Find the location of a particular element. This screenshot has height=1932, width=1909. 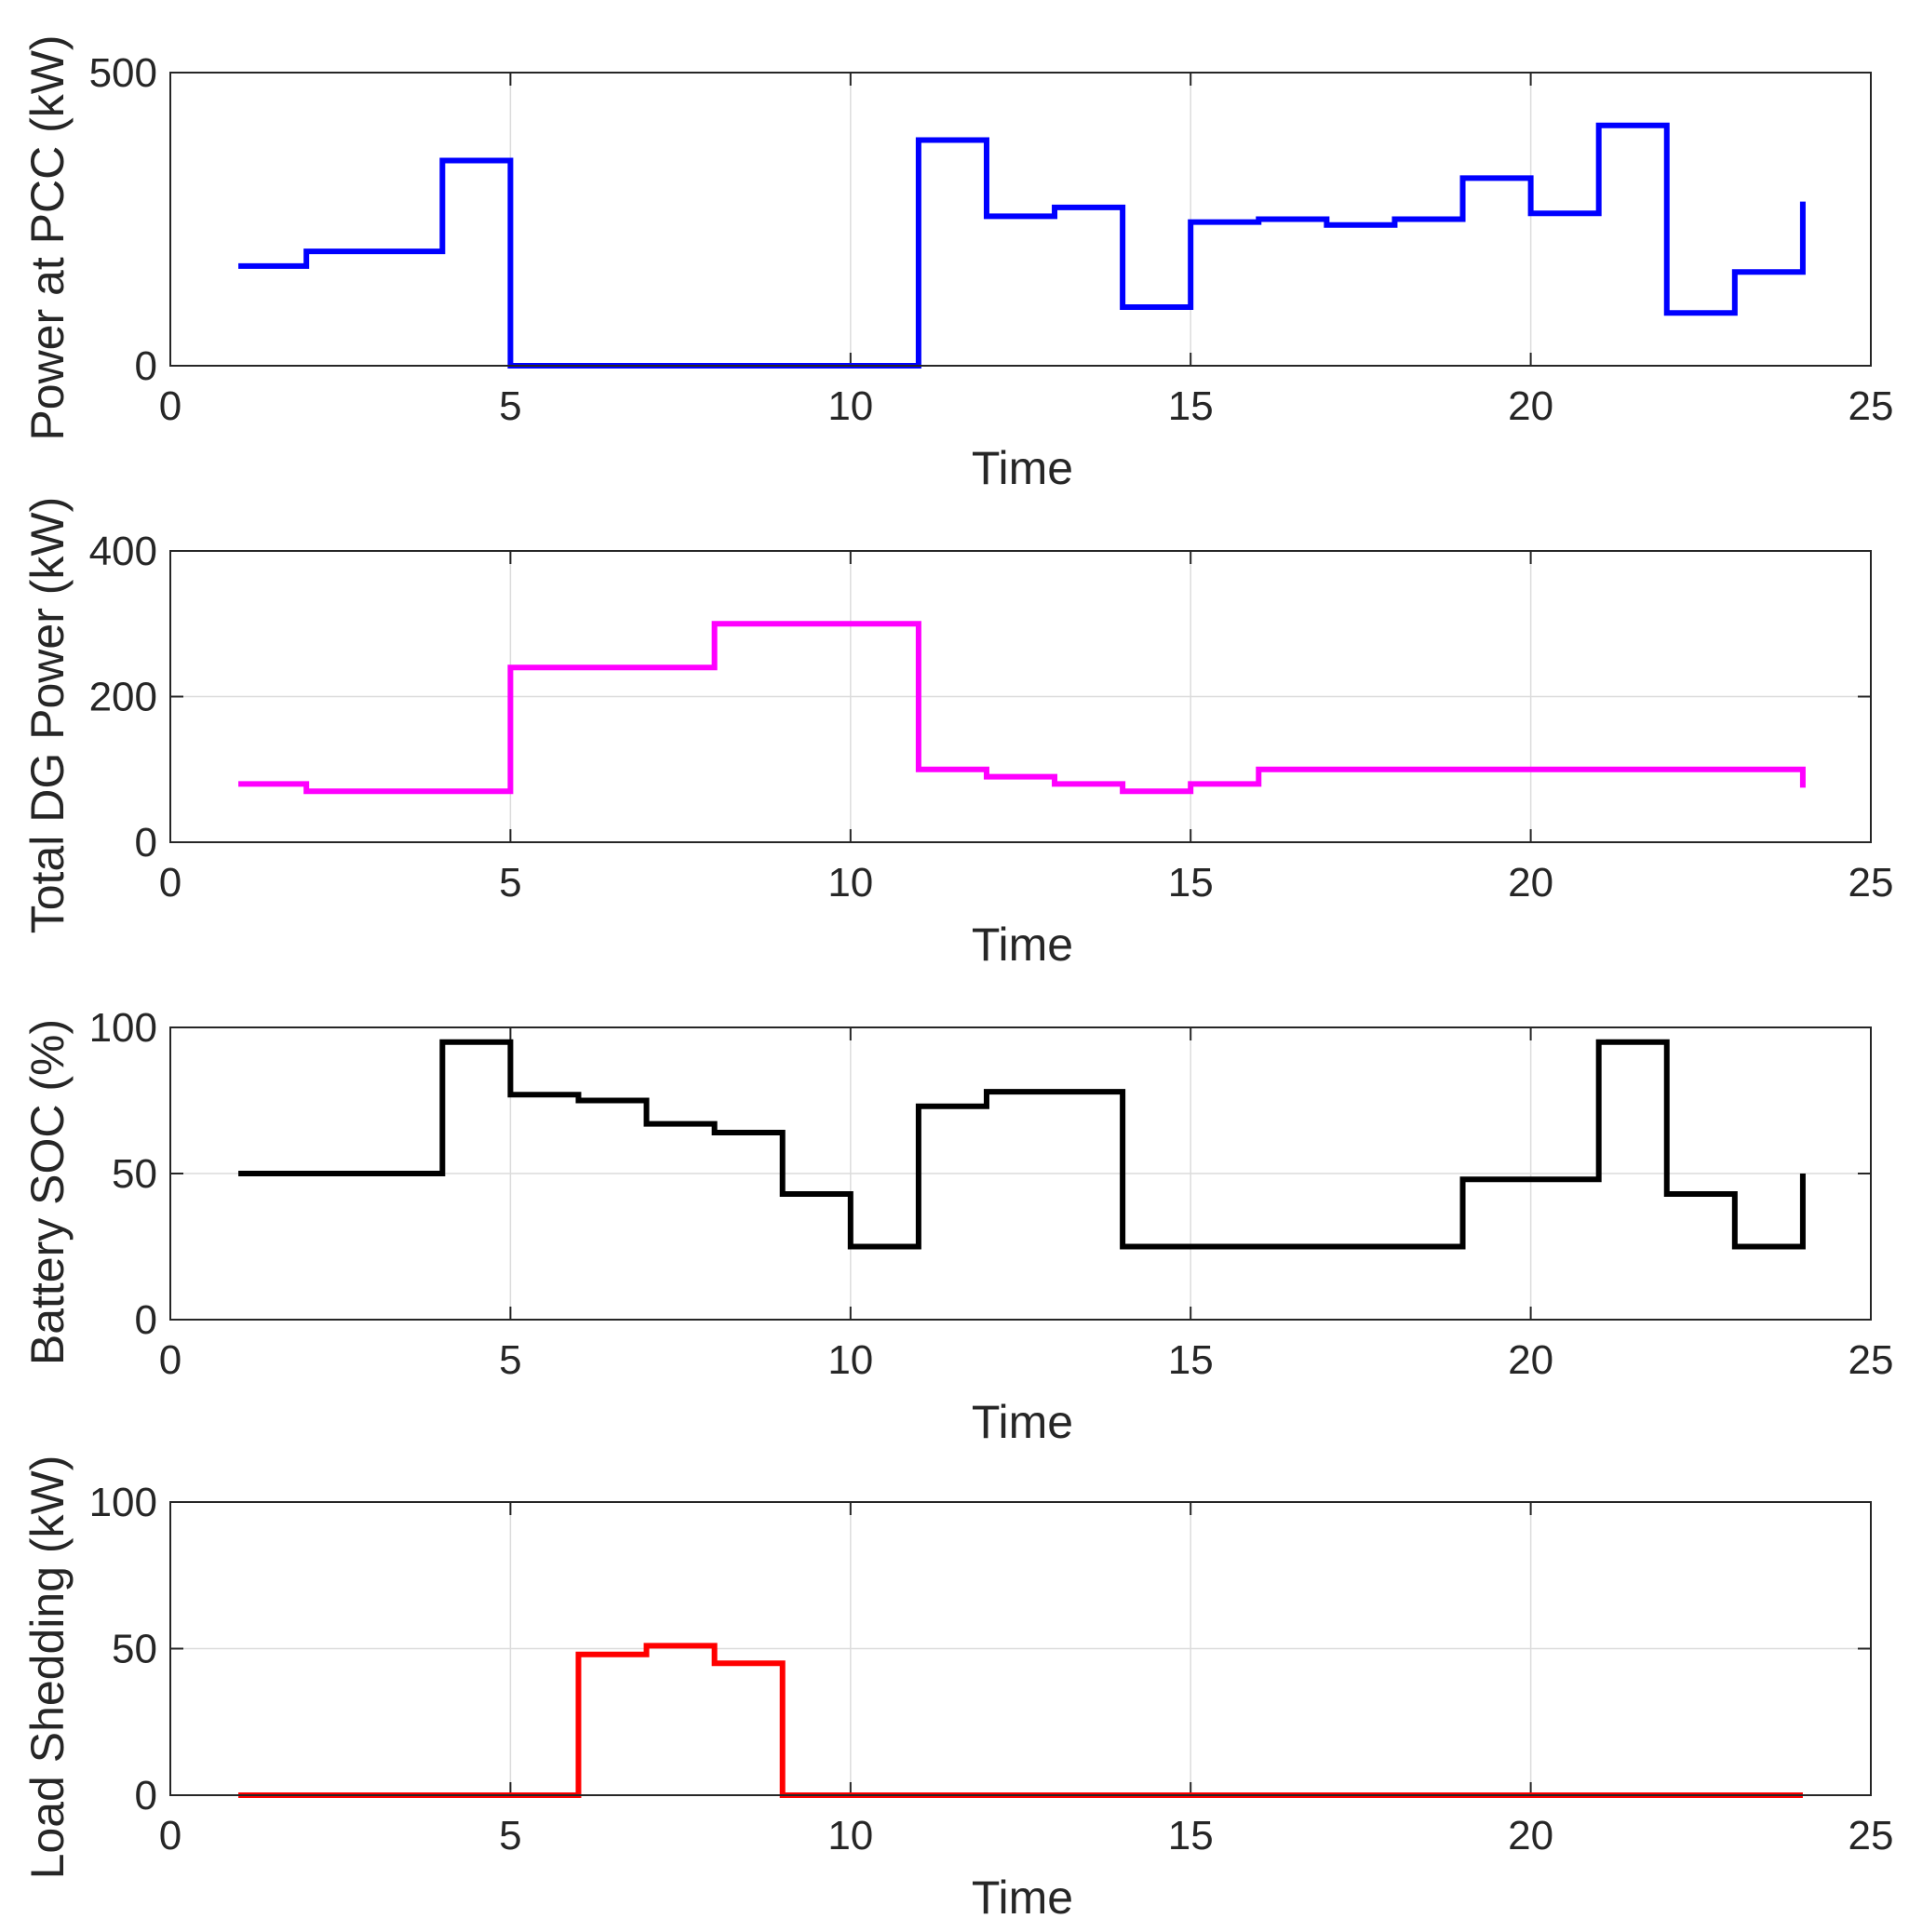

subplot-2-x-tick-label-4: 20 is located at coordinates (1530, 883).